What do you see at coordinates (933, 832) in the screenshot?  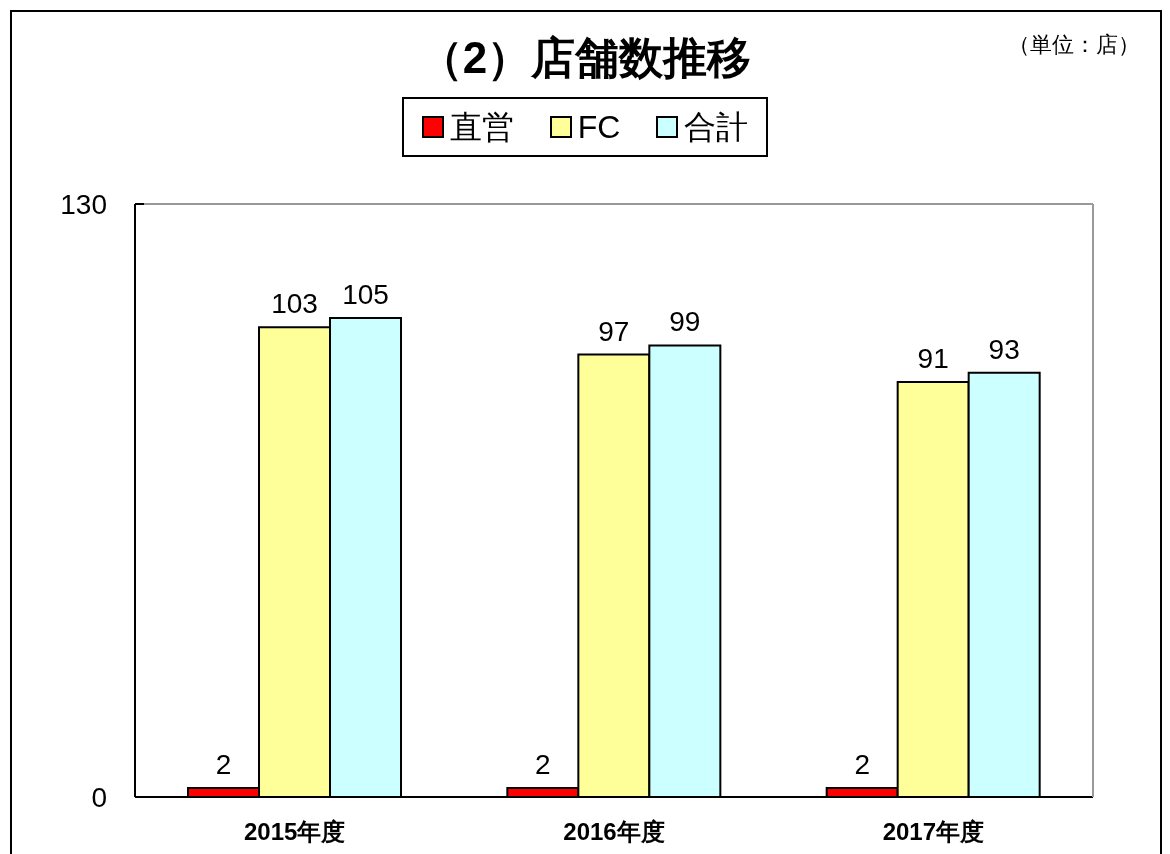 I see `x-tick-label: 2017年度` at bounding box center [933, 832].